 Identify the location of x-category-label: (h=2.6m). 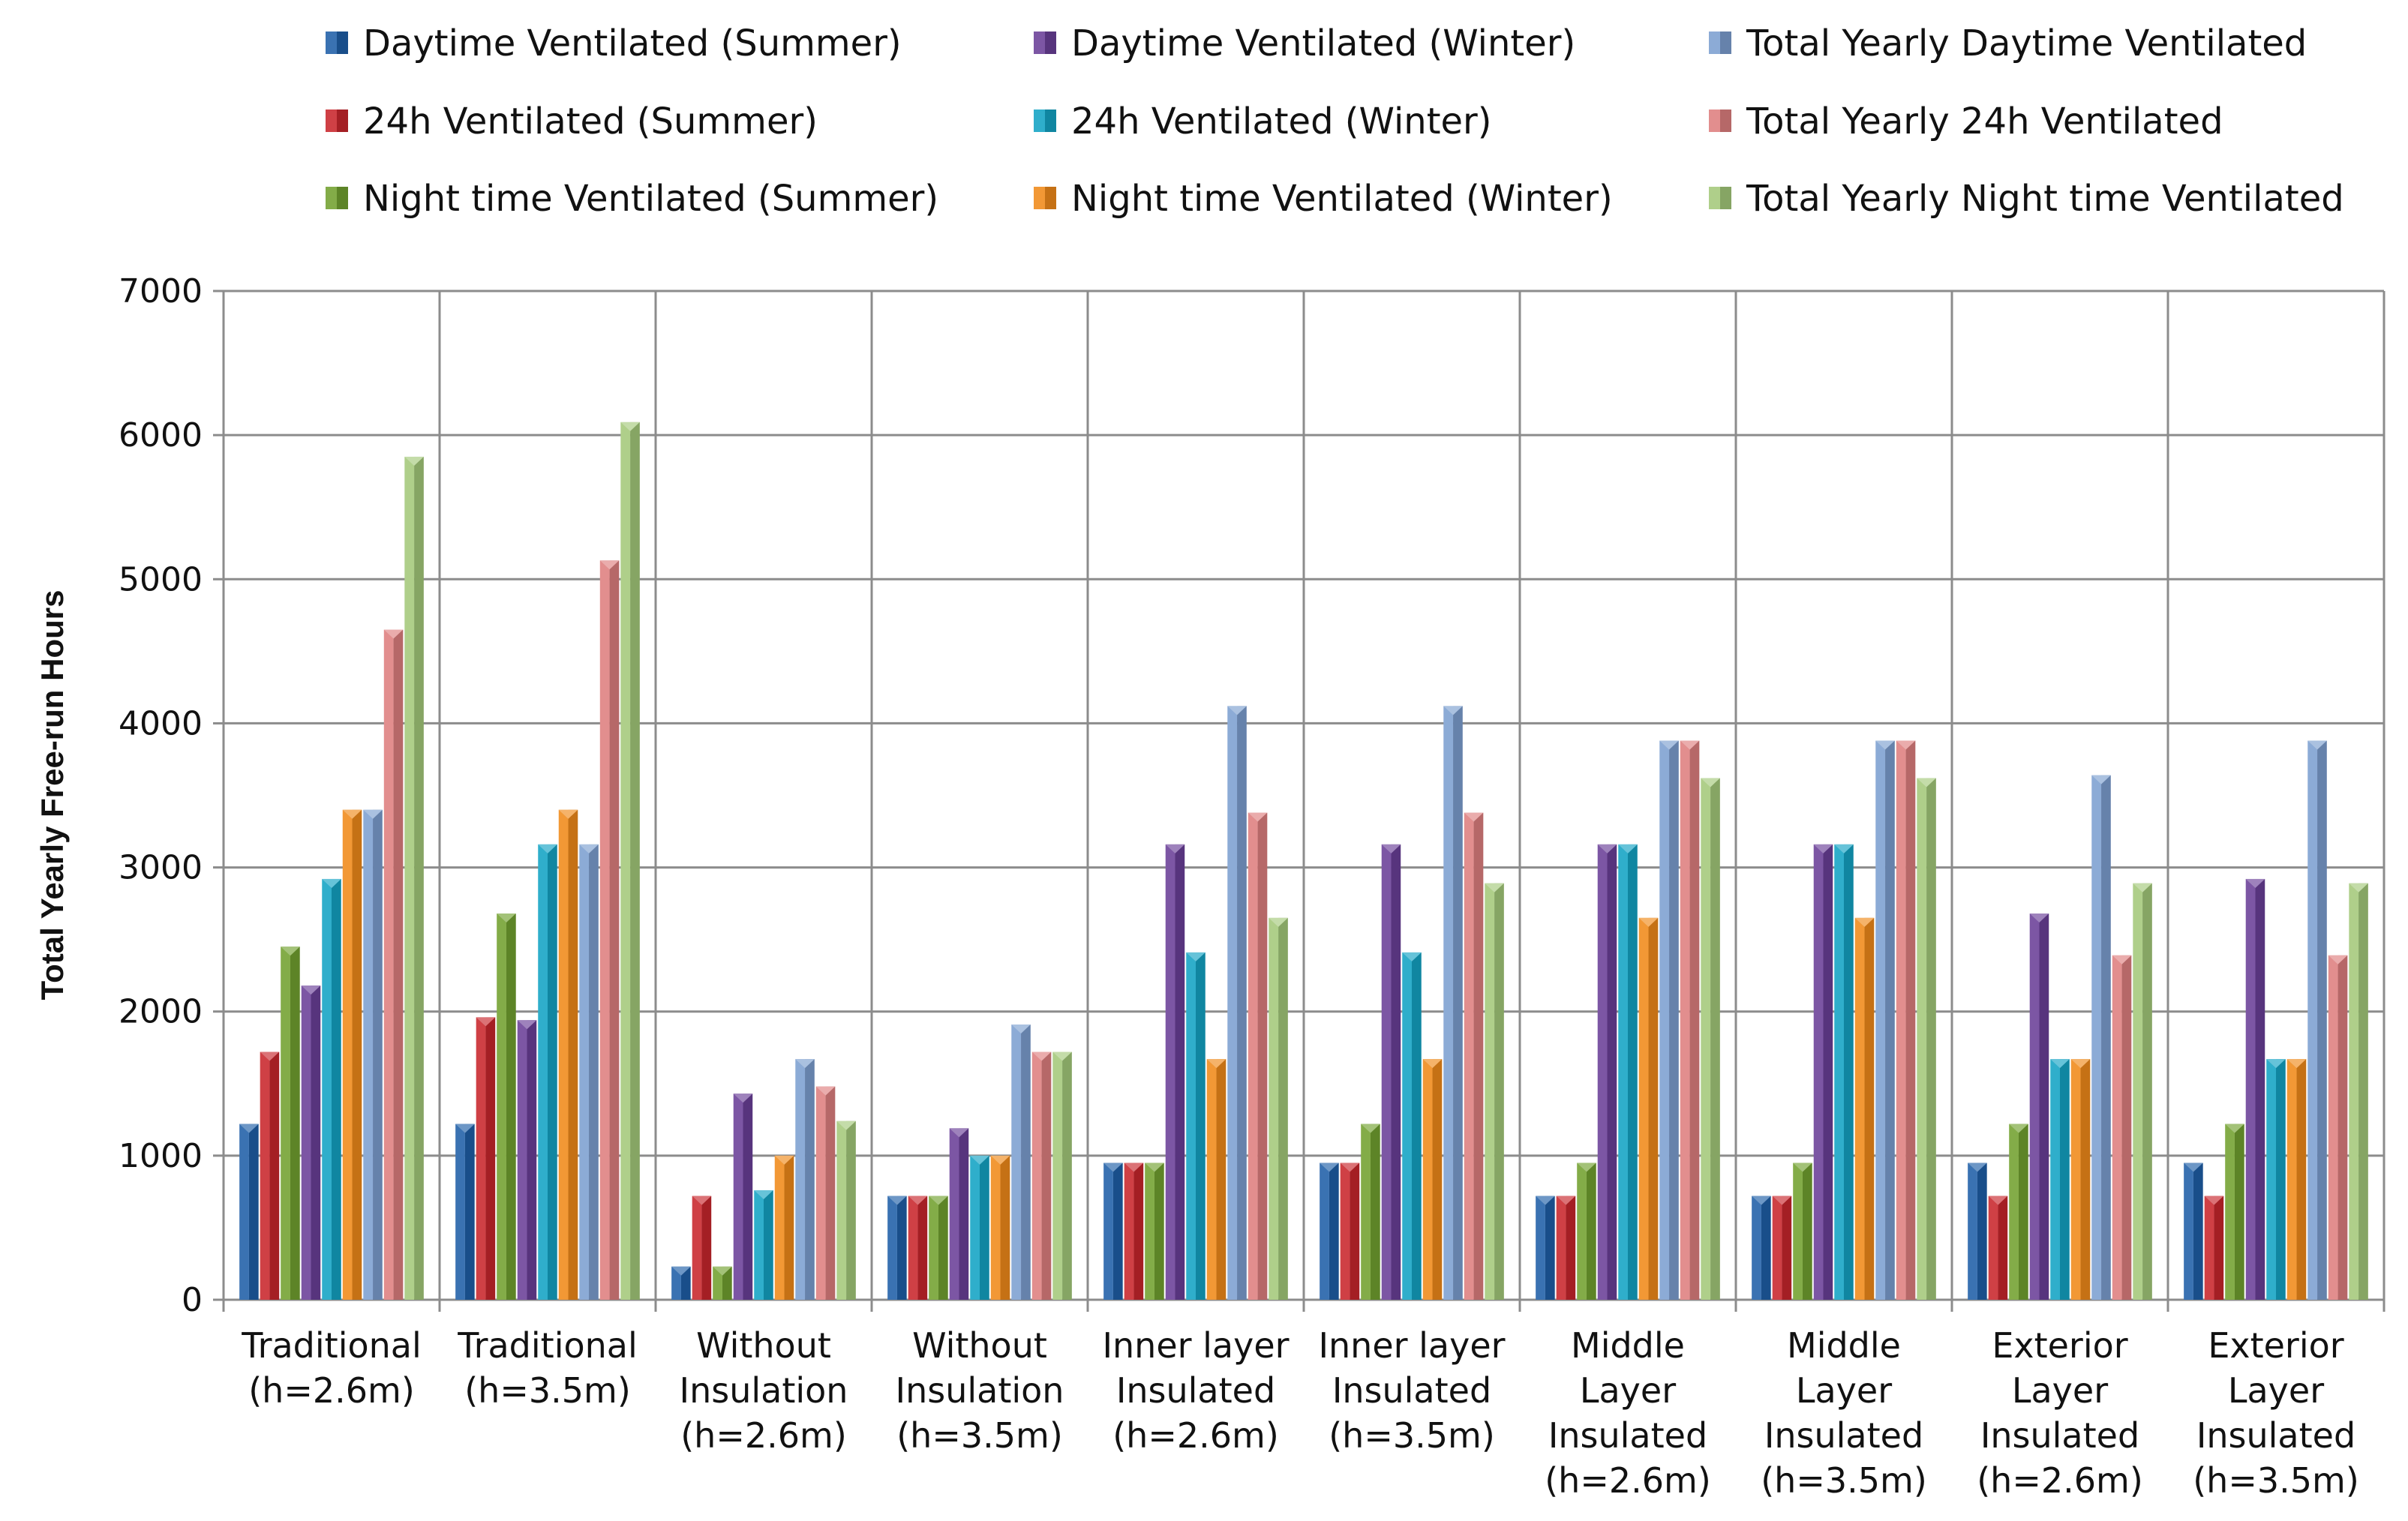
(331, 1390).